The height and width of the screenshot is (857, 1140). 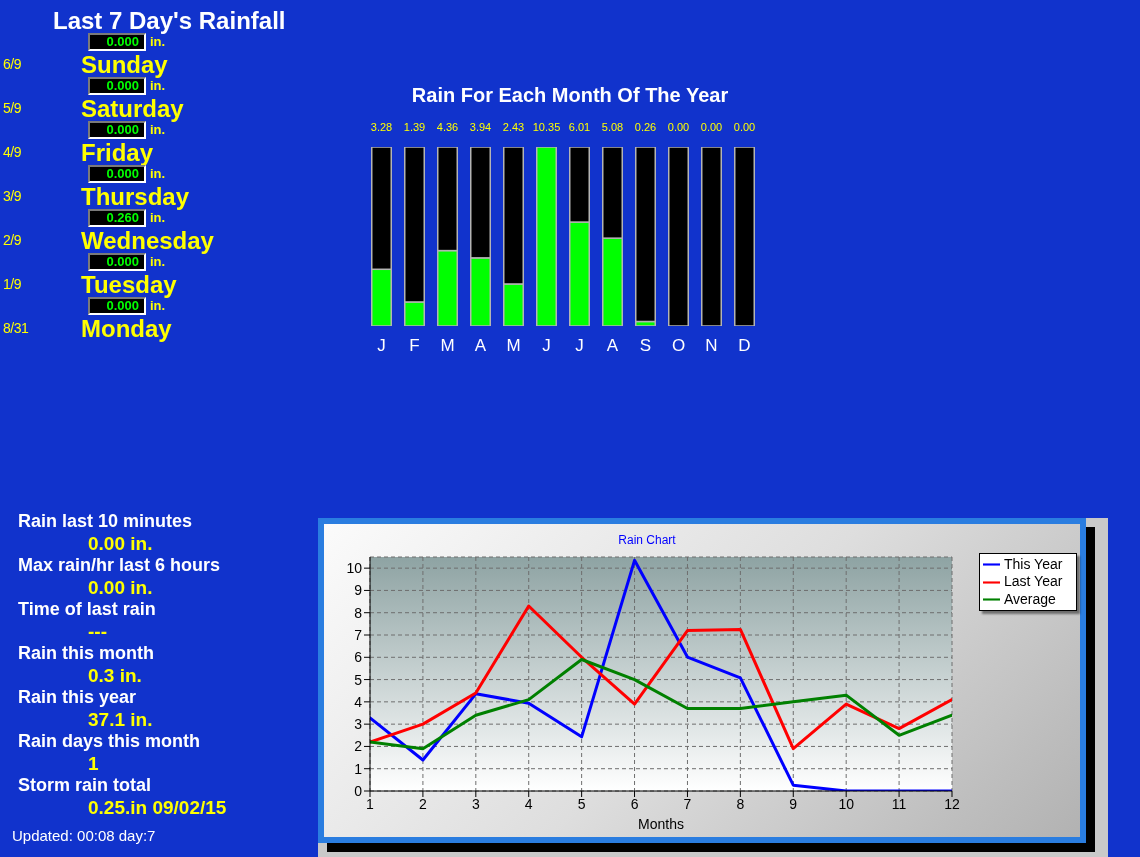 What do you see at coordinates (12, 240) in the screenshot?
I see `text: 2/9` at bounding box center [12, 240].